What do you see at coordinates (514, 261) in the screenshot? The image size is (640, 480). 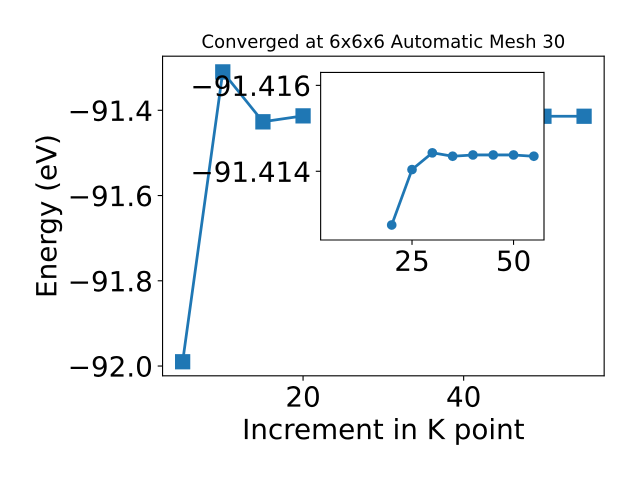 I see `x-tick-label: 50` at bounding box center [514, 261].